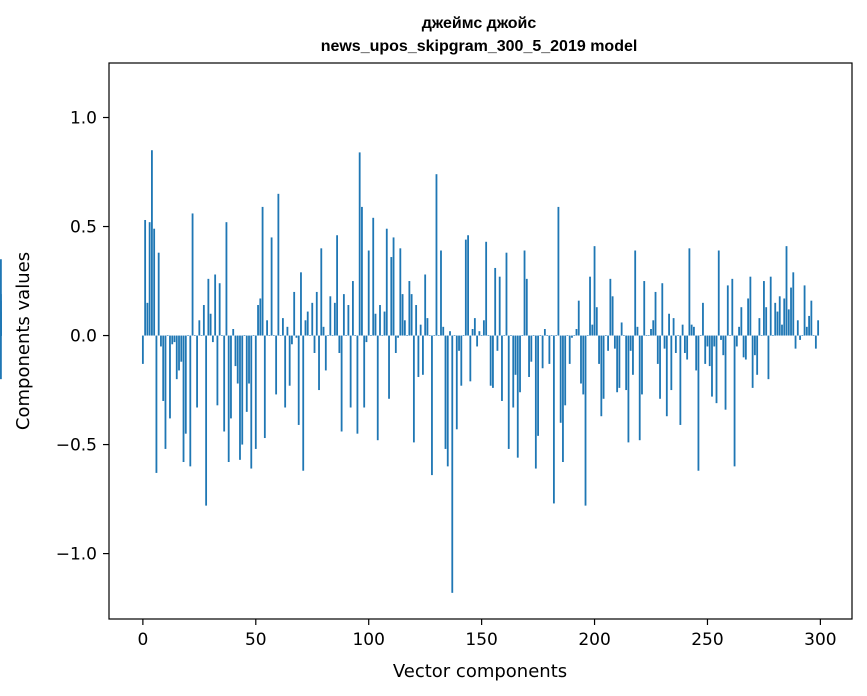  What do you see at coordinates (82, 337) in the screenshot?
I see `y-axis: −1.0 −0.5 0.0 0.5 1.0` at bounding box center [82, 337].